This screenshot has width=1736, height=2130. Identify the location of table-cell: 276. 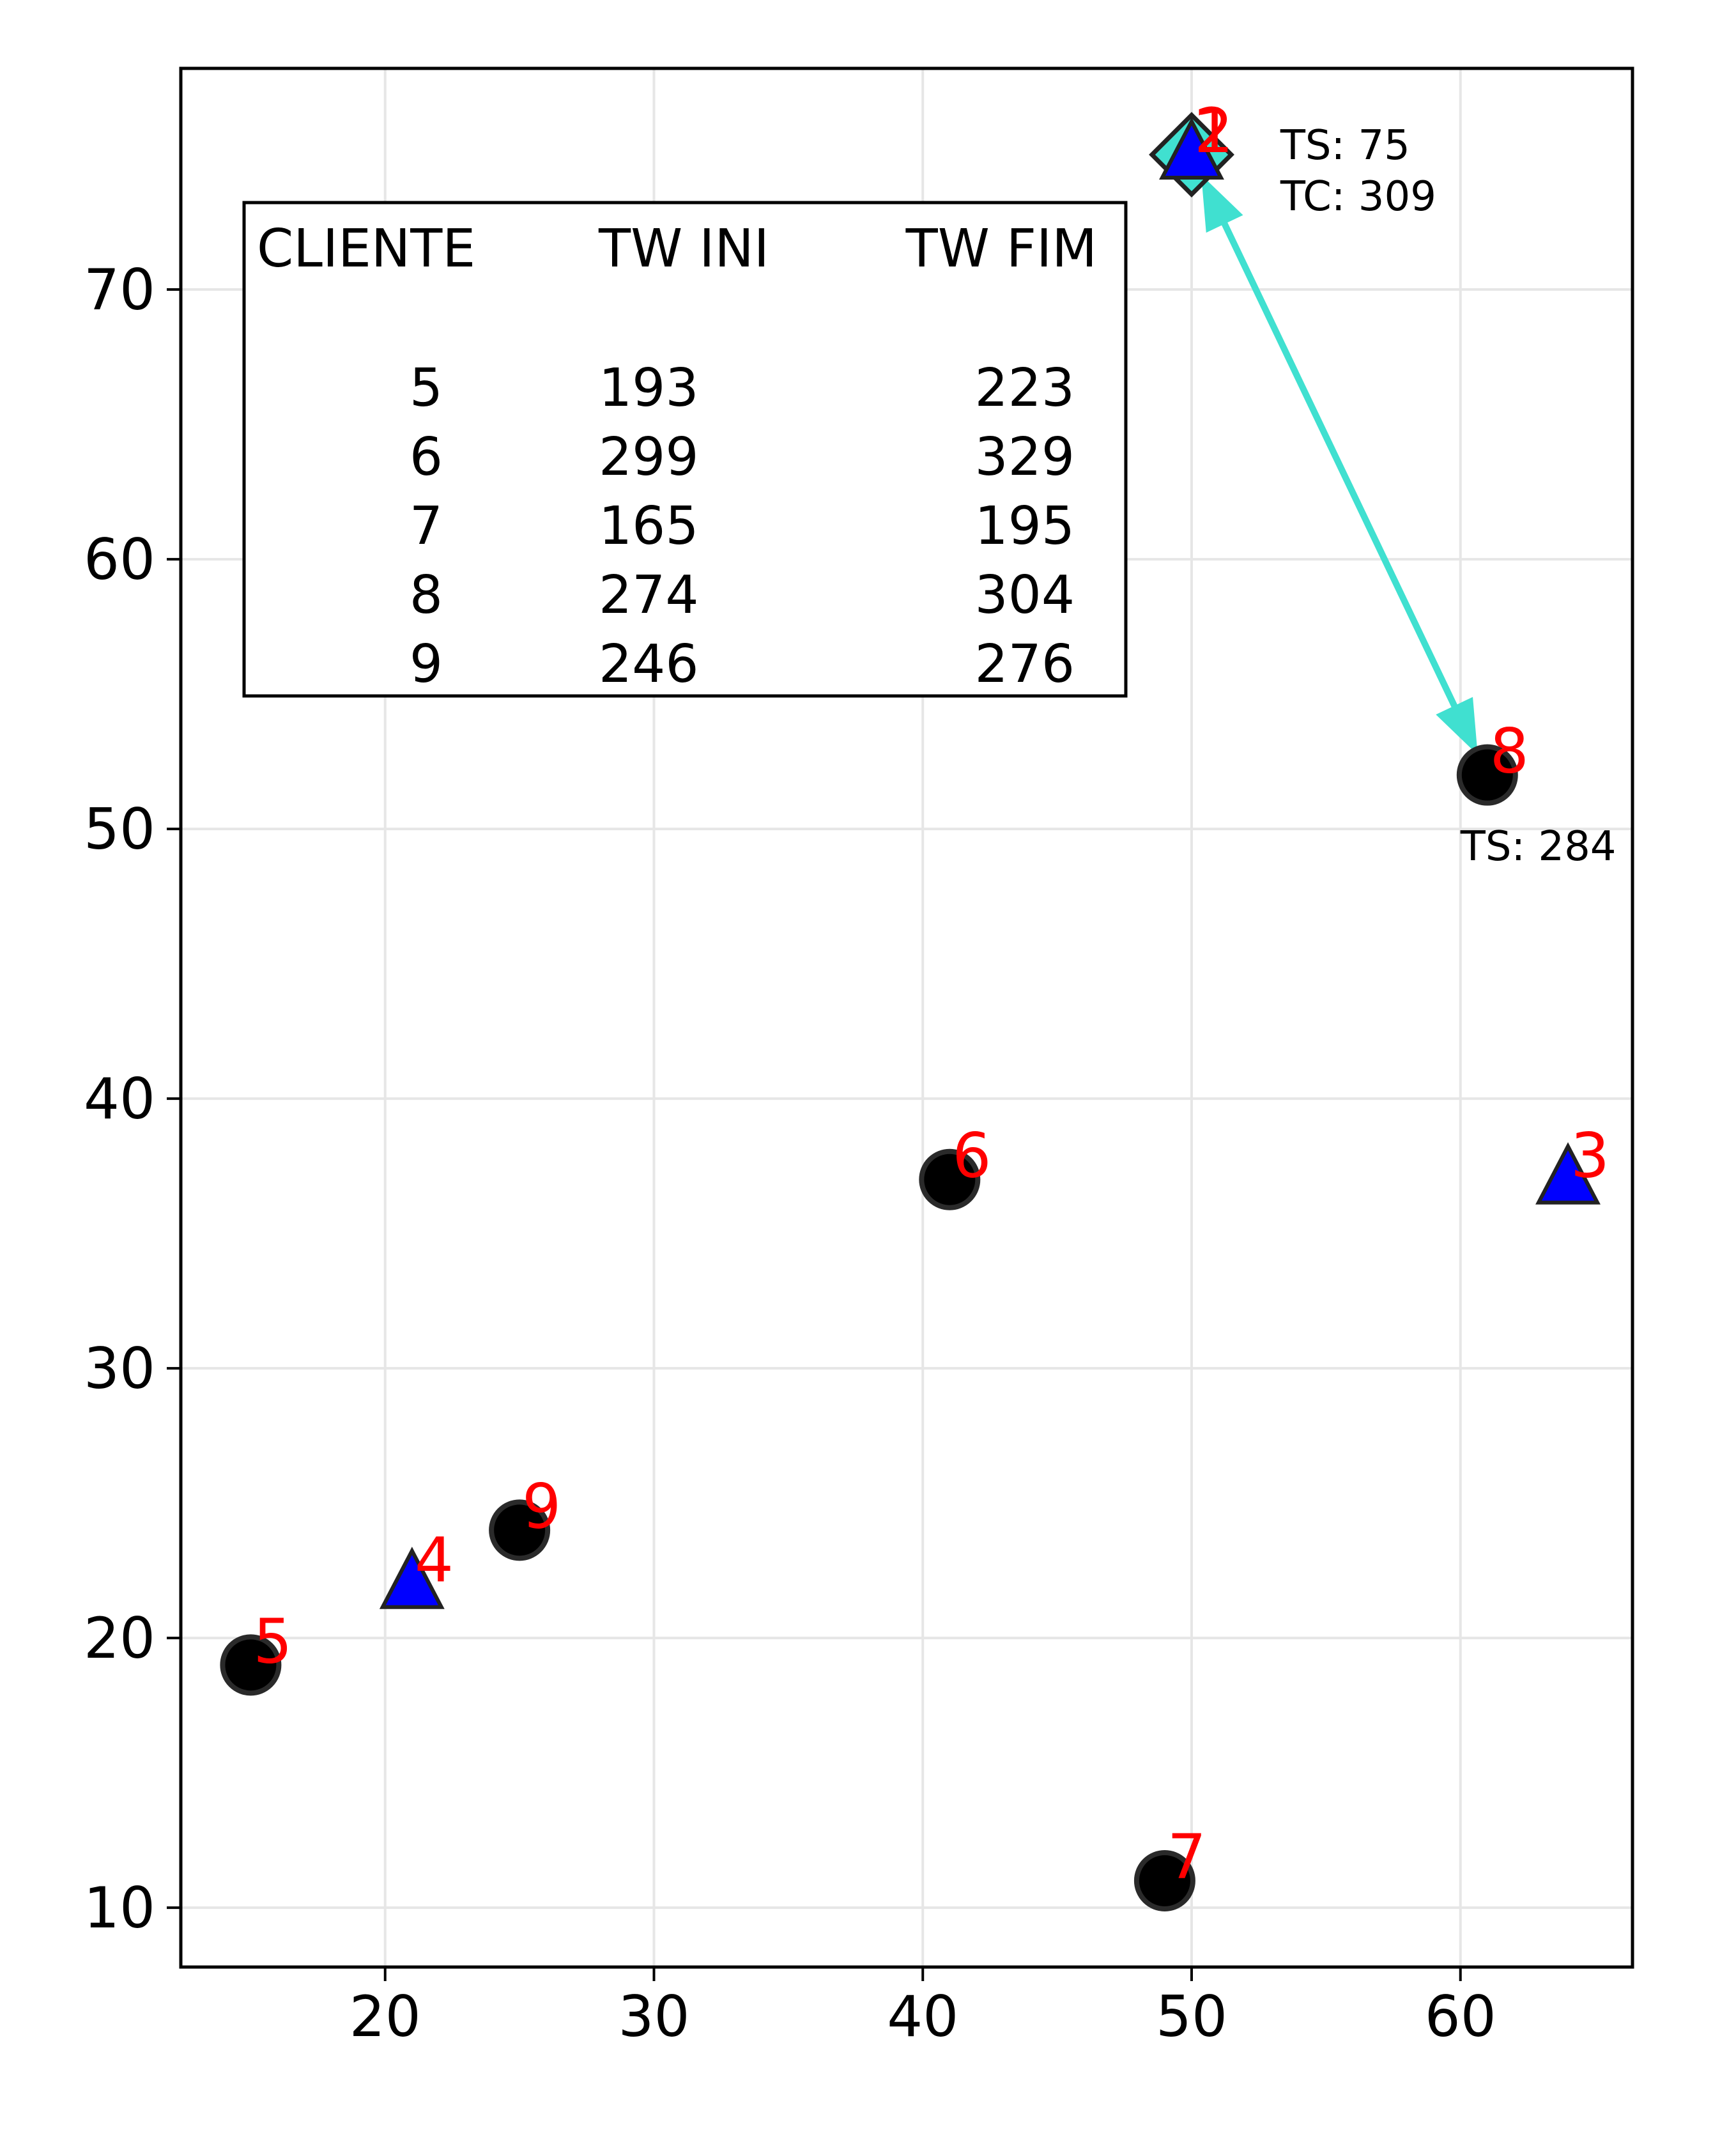
(1024, 664).